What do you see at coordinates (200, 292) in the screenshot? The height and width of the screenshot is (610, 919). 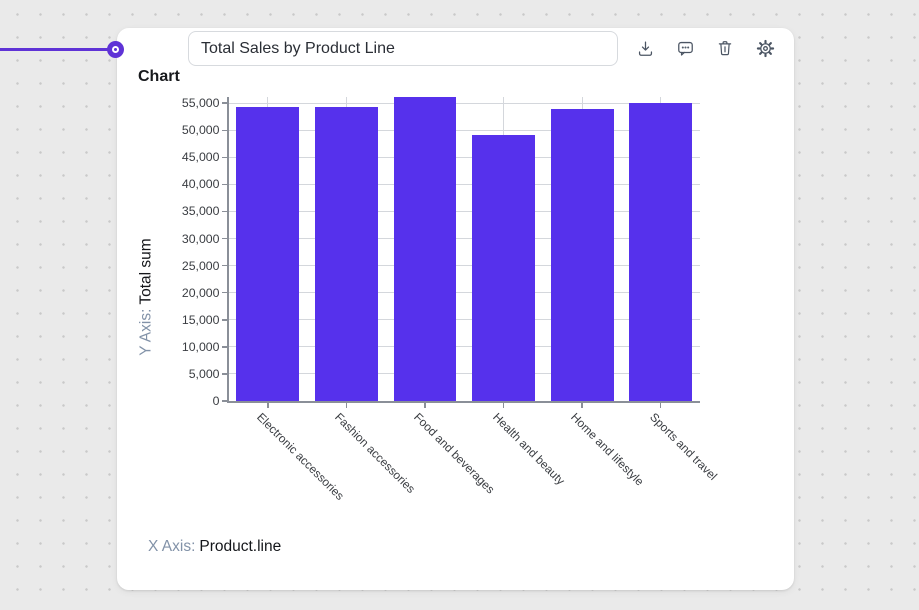 I see `y-tick-label: 20,000` at bounding box center [200, 292].